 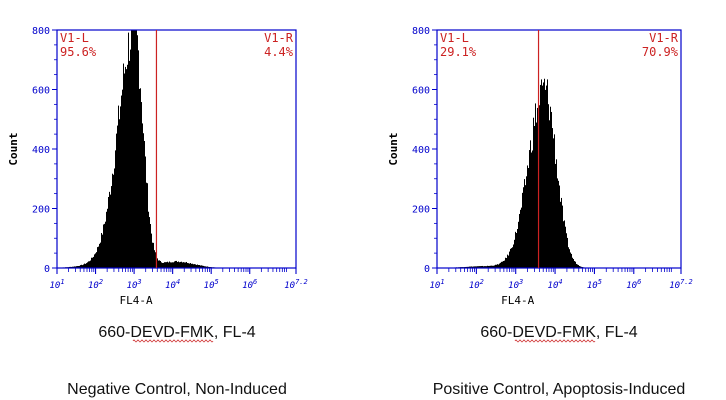 I want to click on x-tick-label: 10¹, so click(x=56, y=284).